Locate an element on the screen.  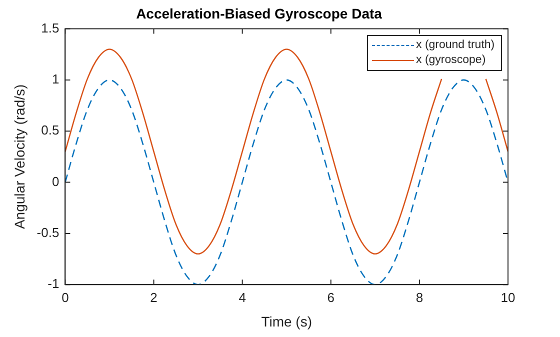
y-tick-label: -1 is located at coordinates (54, 284).